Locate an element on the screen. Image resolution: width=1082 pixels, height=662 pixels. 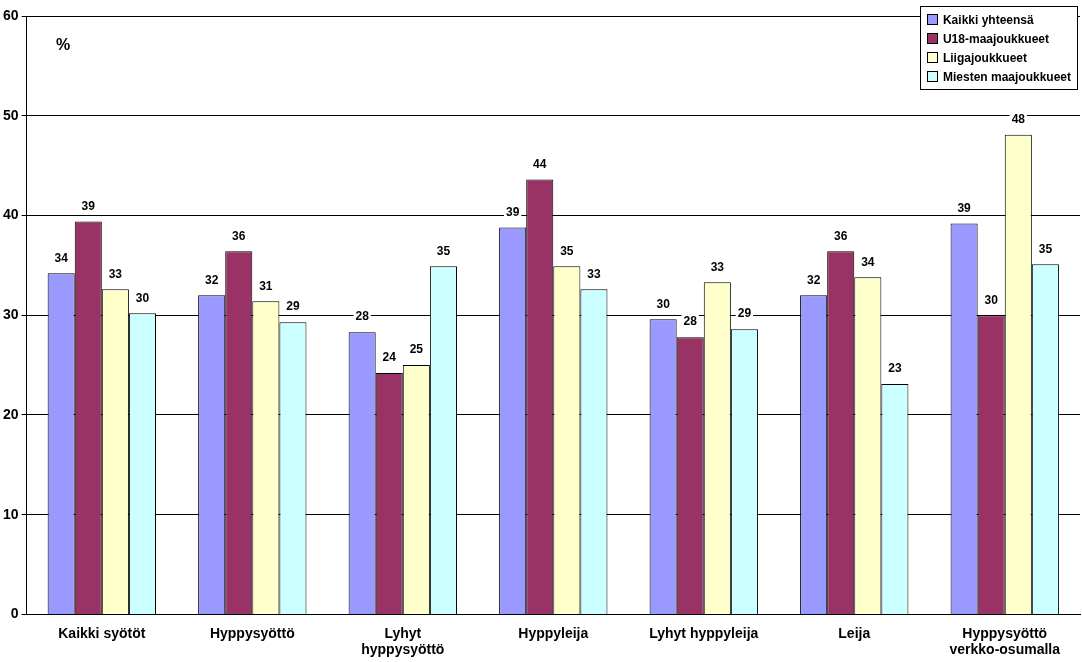
data-label: 48 is located at coordinates (1018, 119).